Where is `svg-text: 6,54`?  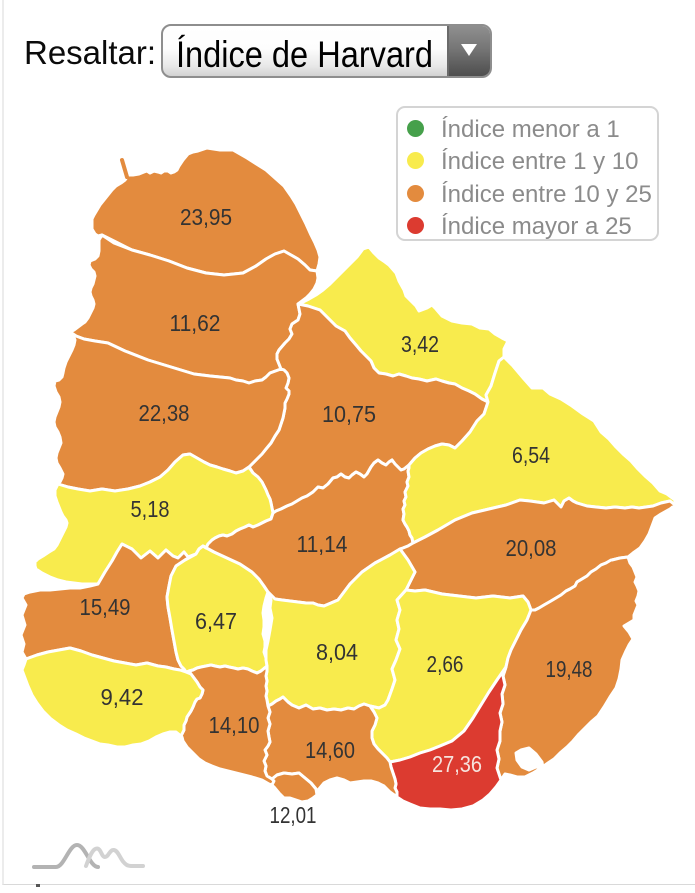 svg-text: 6,54 is located at coordinates (531, 455).